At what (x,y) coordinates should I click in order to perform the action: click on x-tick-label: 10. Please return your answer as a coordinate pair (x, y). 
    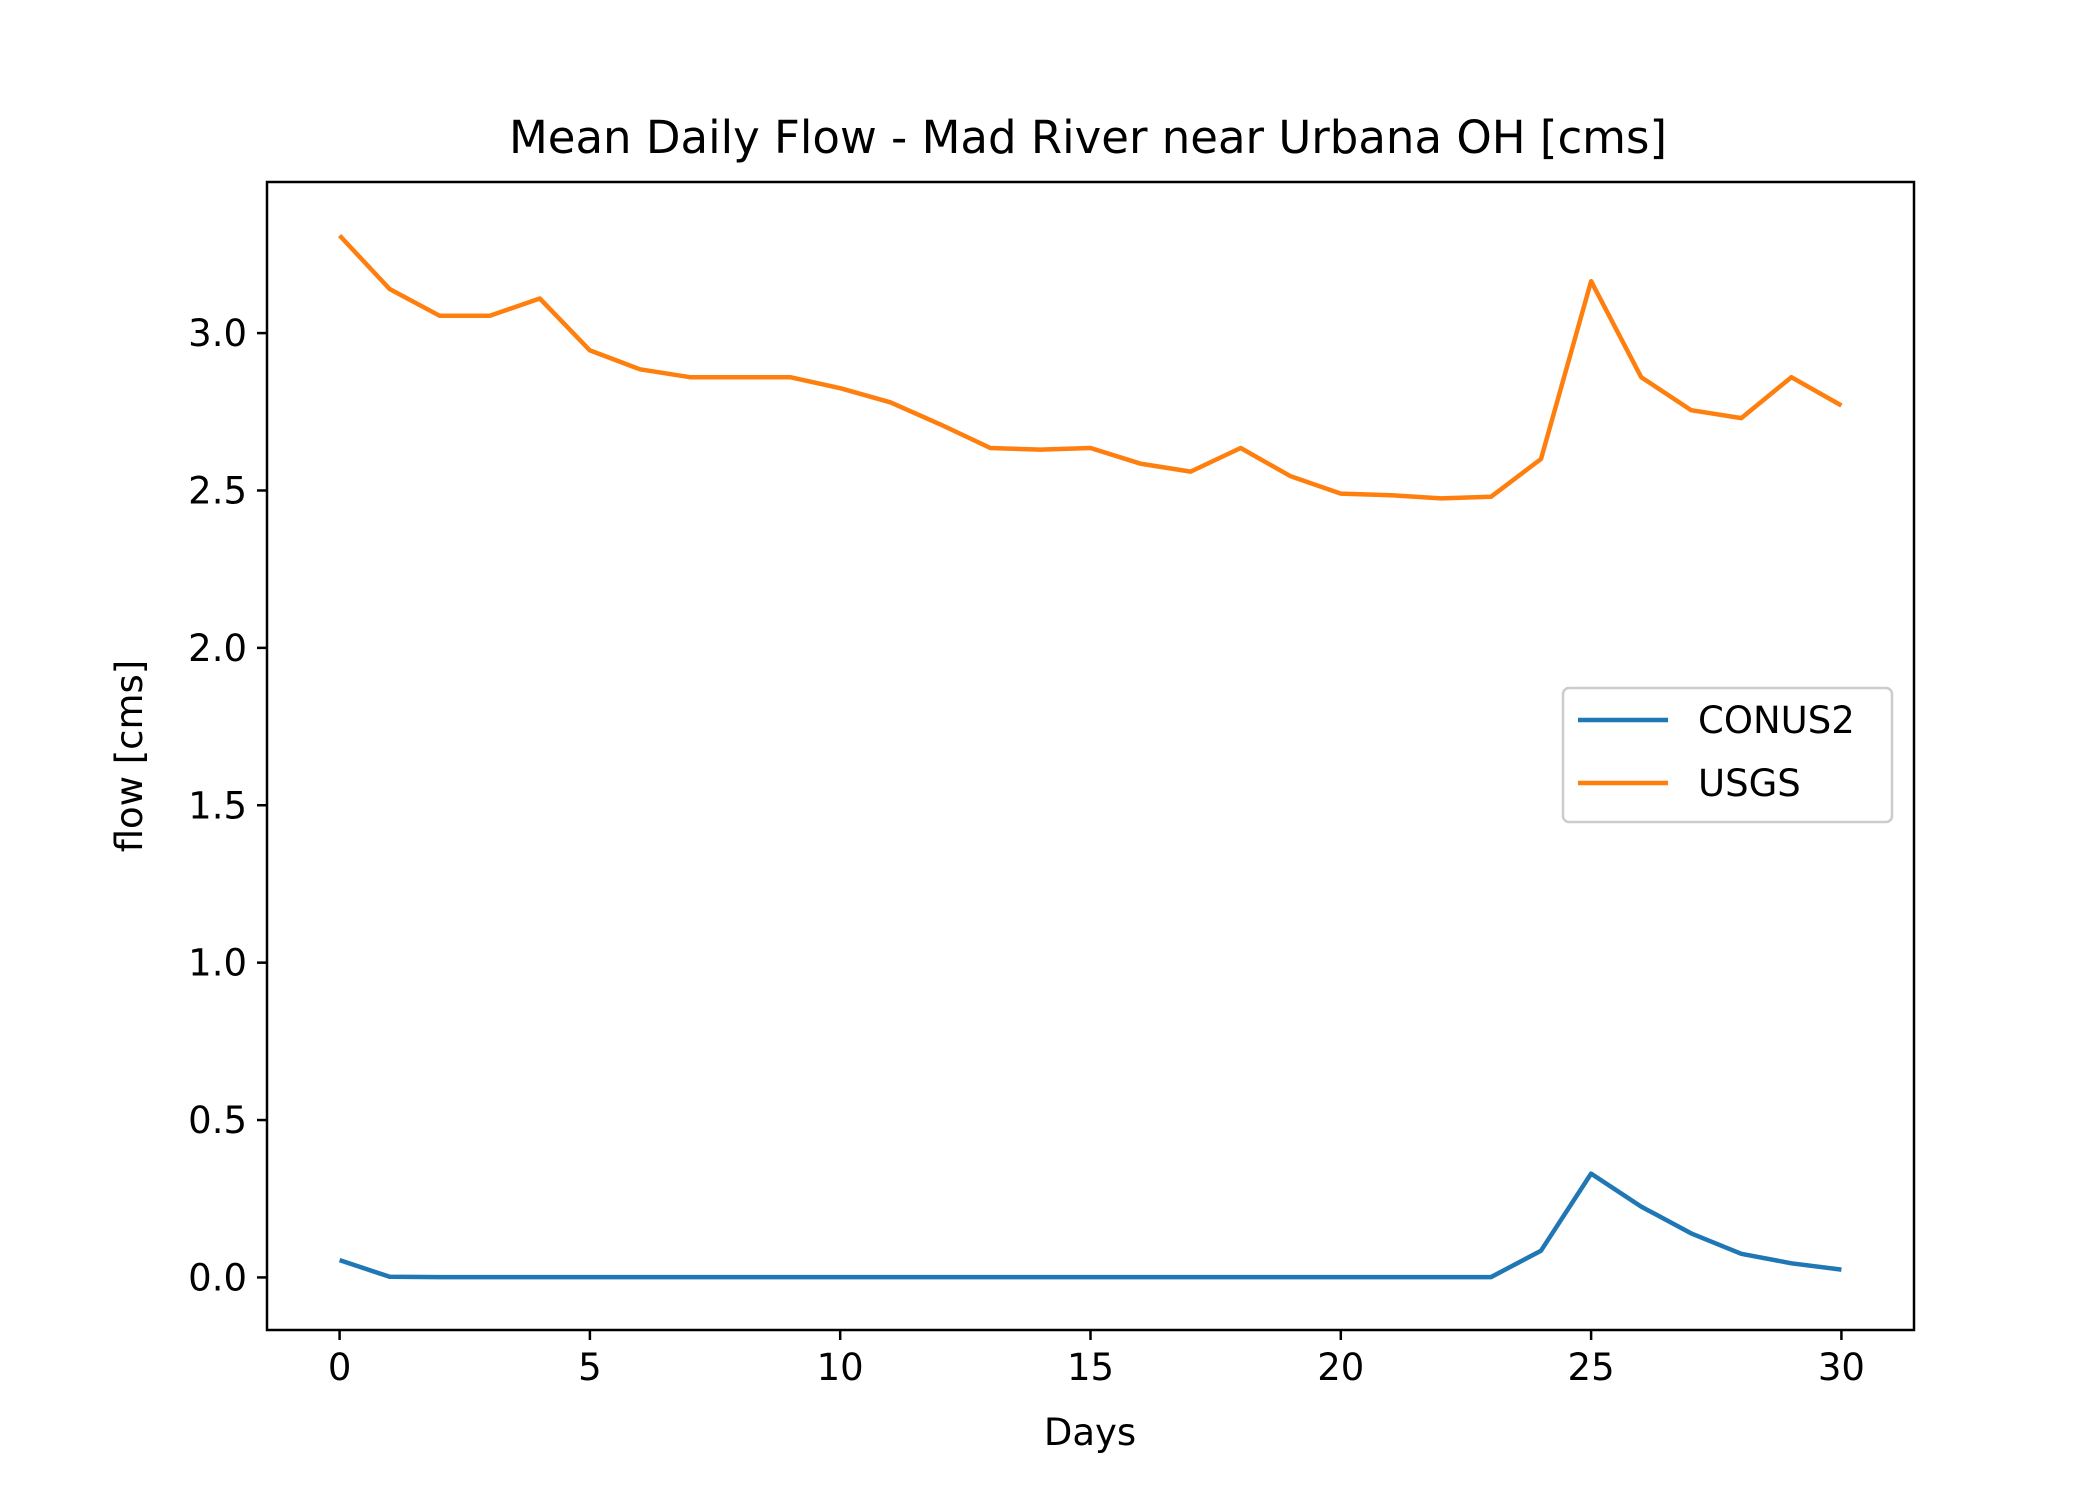
    Looking at the image, I should click on (840, 1367).